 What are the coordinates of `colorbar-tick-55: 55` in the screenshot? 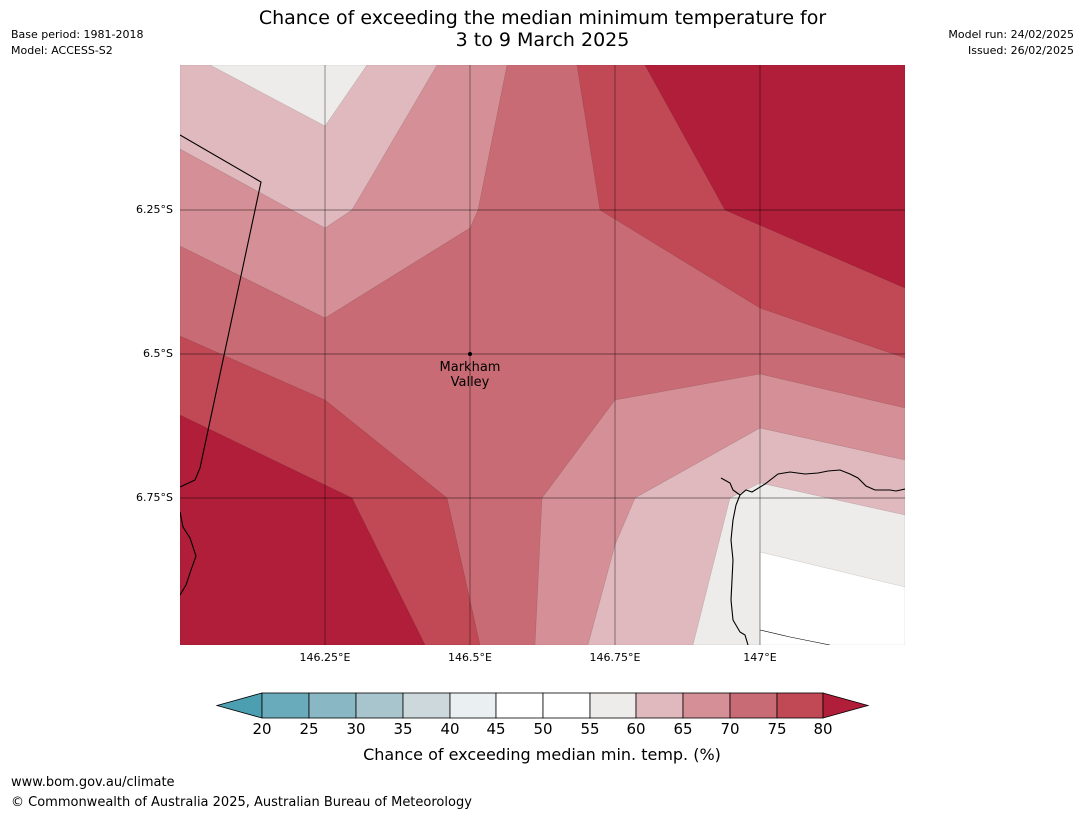 It's located at (590, 729).